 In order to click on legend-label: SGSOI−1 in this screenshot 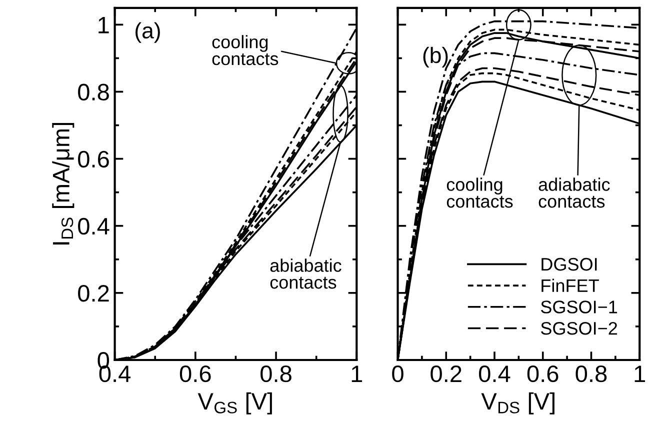, I will do `click(579, 307)`.